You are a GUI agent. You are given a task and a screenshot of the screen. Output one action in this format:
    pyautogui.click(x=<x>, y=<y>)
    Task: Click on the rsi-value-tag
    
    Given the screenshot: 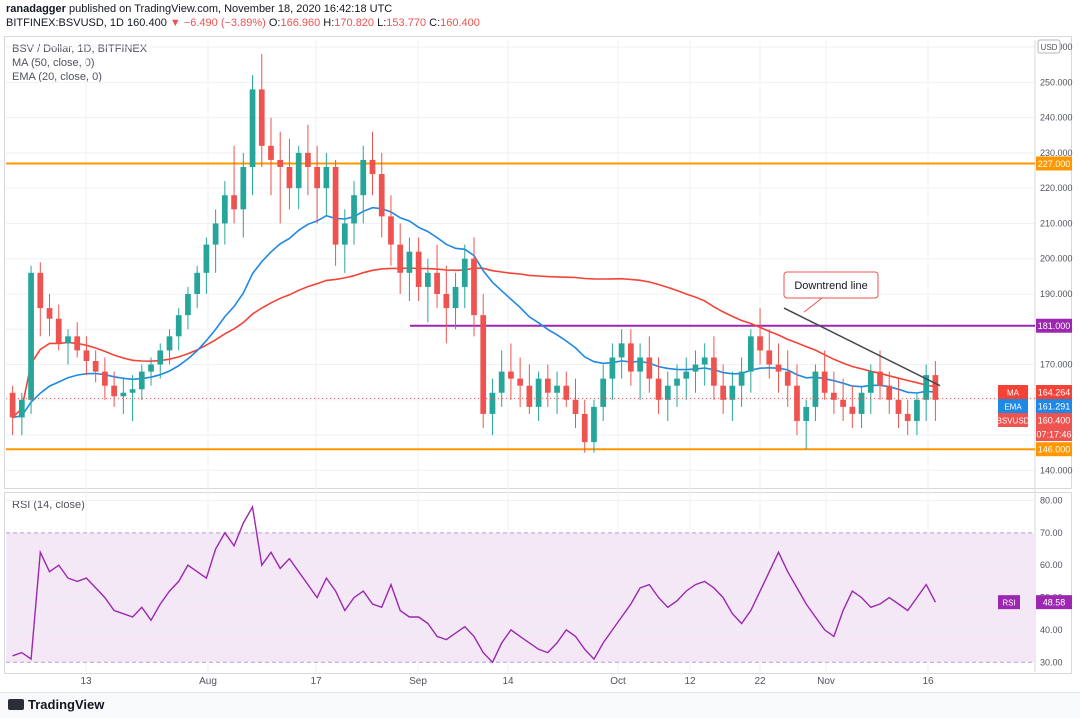 What is the action you would take?
    pyautogui.click(x=1054, y=602)
    